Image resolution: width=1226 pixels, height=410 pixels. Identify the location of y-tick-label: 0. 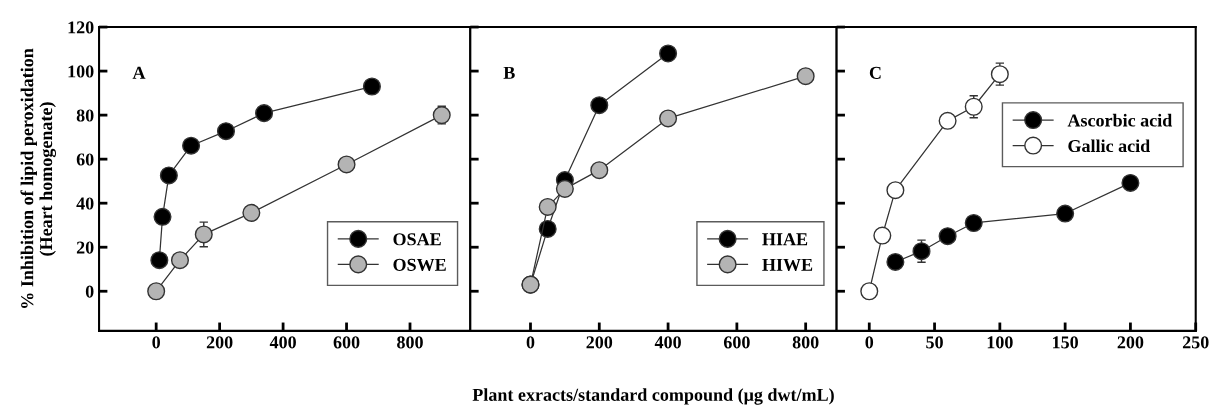
(89, 291).